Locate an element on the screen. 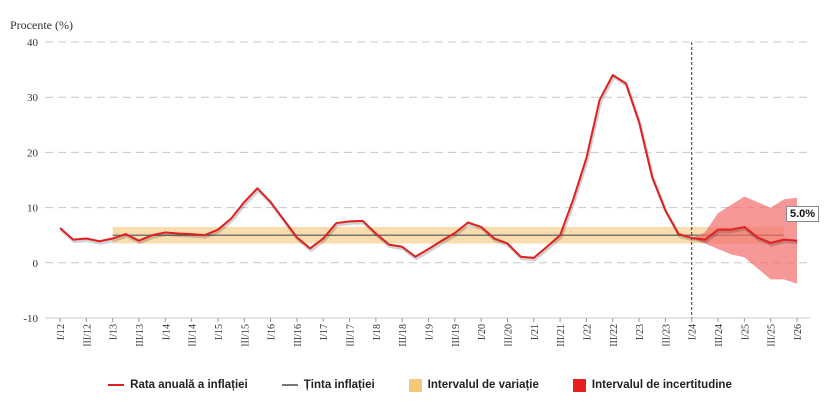 The height and width of the screenshot is (403, 840). legend-swatch-uncertainty is located at coordinates (579, 385).